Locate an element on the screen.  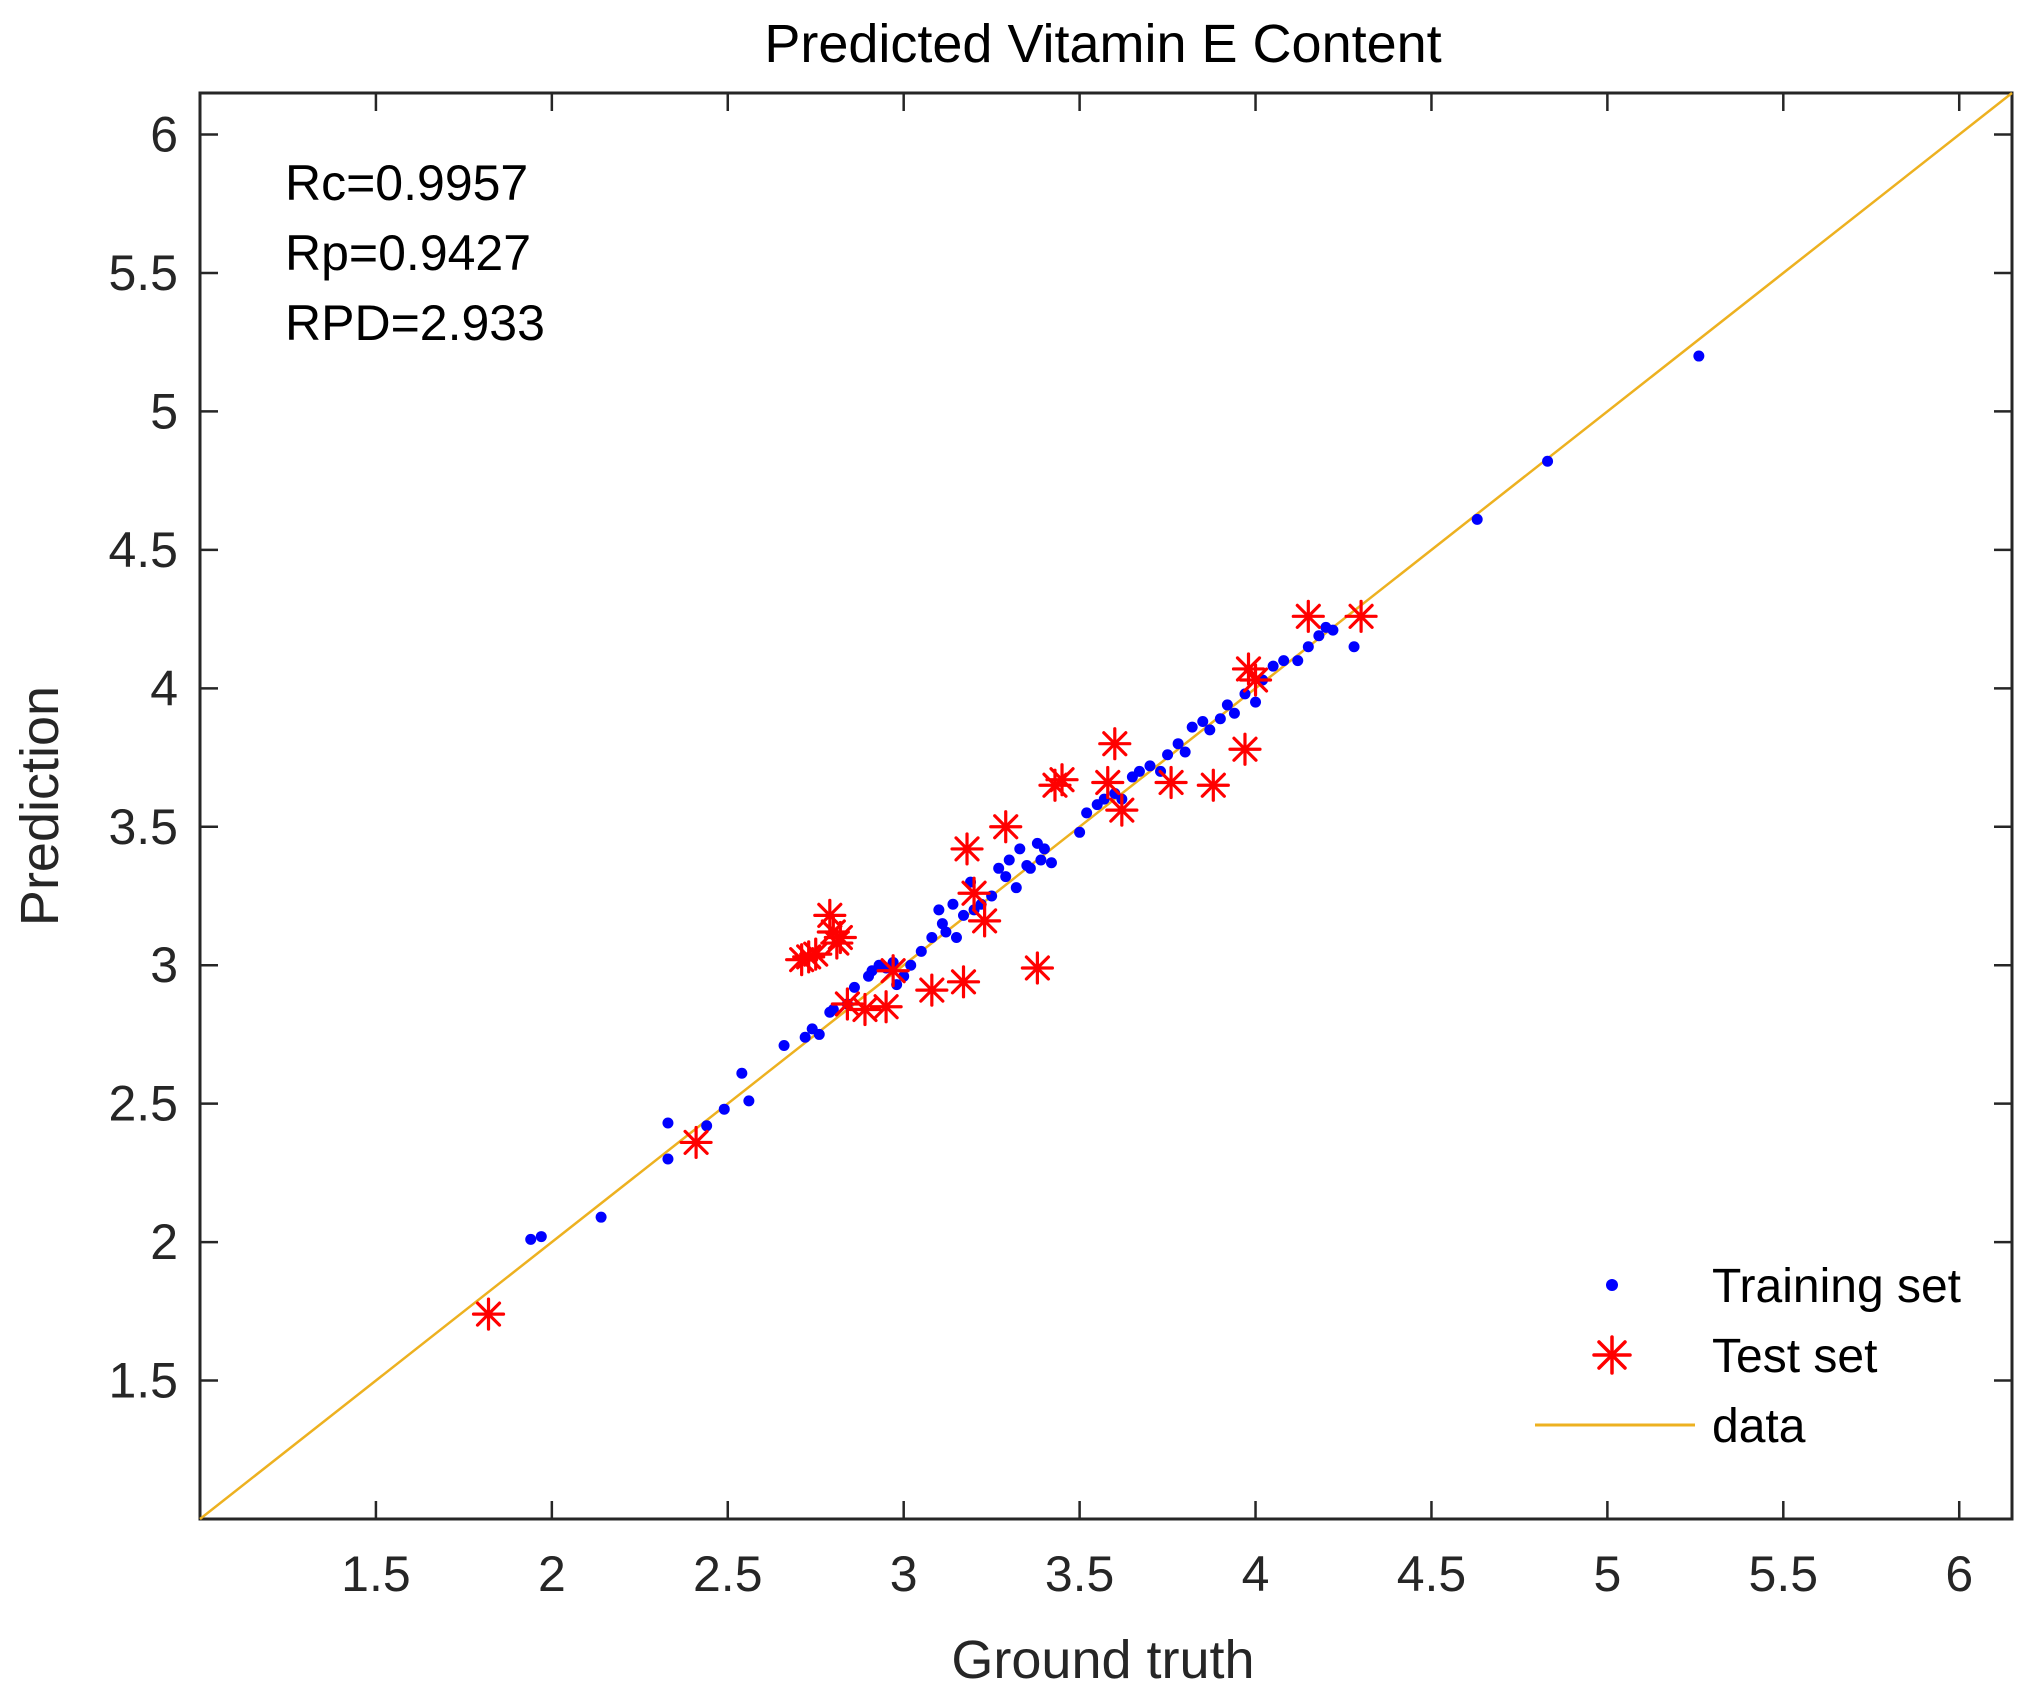
x-tick-label: 1.5 is located at coordinates (376, 1574).